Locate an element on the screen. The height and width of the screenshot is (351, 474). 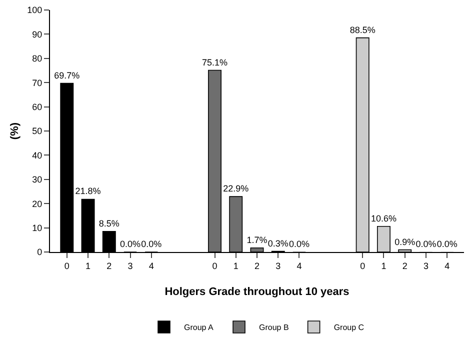
y-tick-label: 20 is located at coordinates (37, 203).